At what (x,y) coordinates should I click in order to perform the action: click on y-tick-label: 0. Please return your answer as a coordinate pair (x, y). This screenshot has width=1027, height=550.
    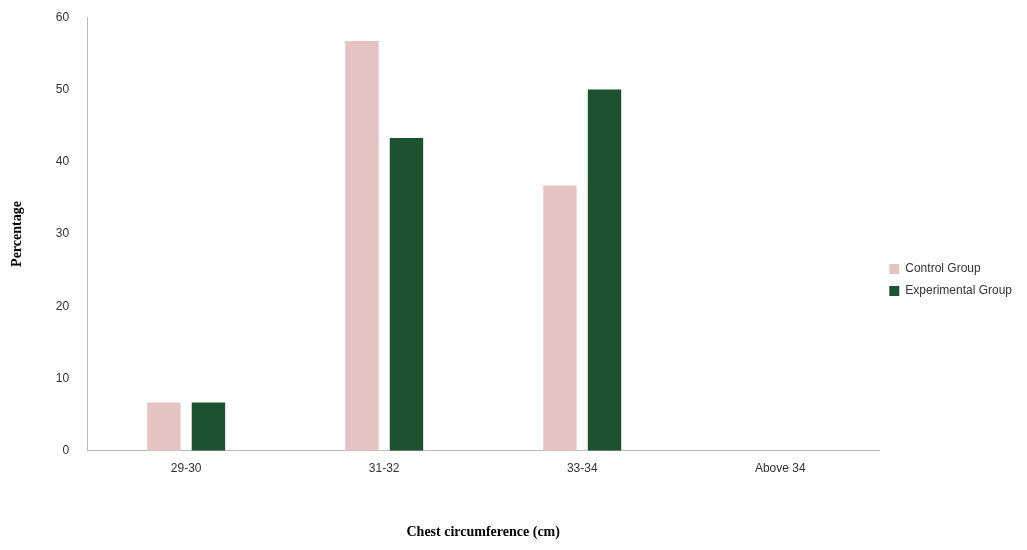
    Looking at the image, I should click on (66, 450).